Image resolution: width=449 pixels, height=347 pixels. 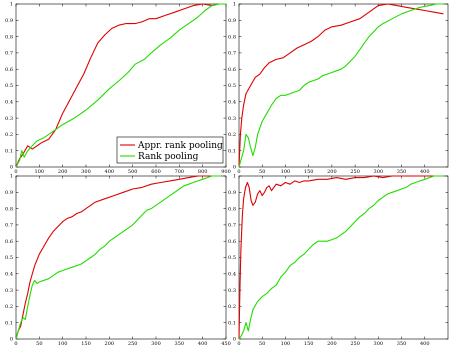 What do you see at coordinates (226, 172) in the screenshot?
I see `x-tick-label: 900` at bounding box center [226, 172].